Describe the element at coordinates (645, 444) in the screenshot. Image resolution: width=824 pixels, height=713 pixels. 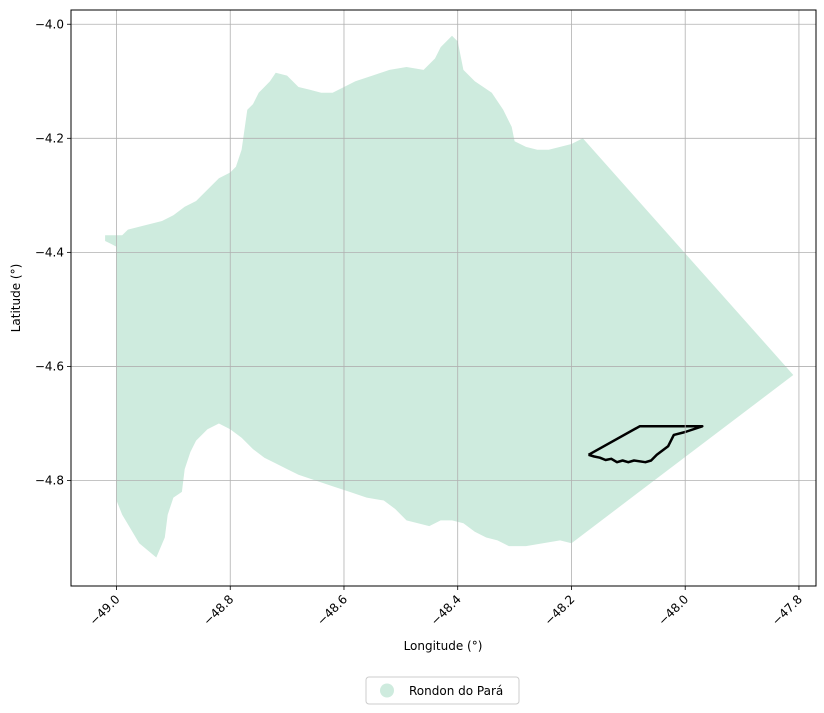
I see `highlight-outline` at that location.